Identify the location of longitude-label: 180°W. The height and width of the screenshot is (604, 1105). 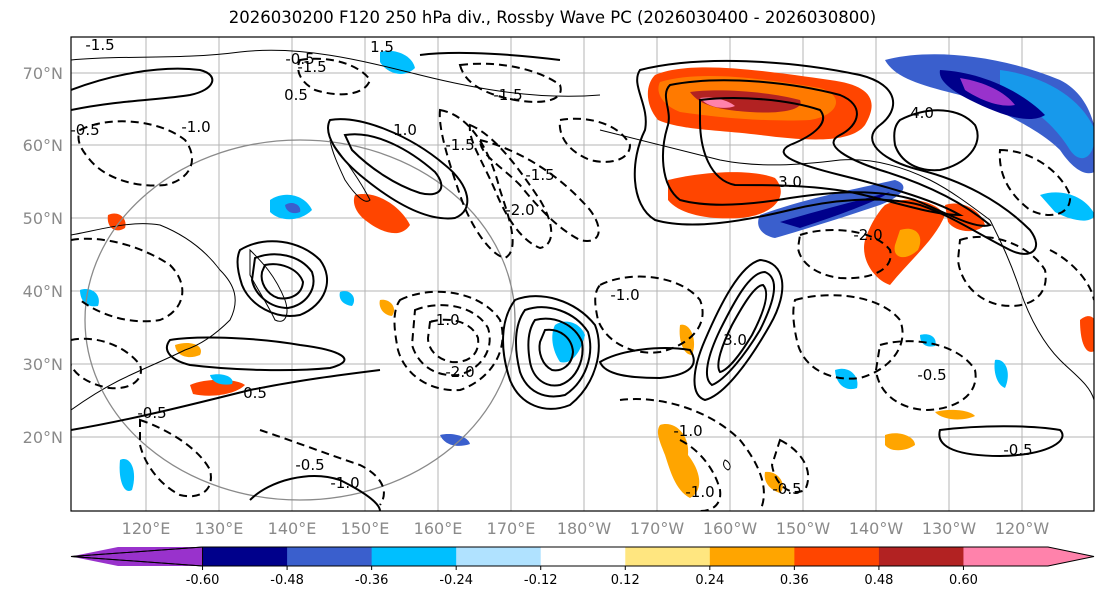
(584, 528).